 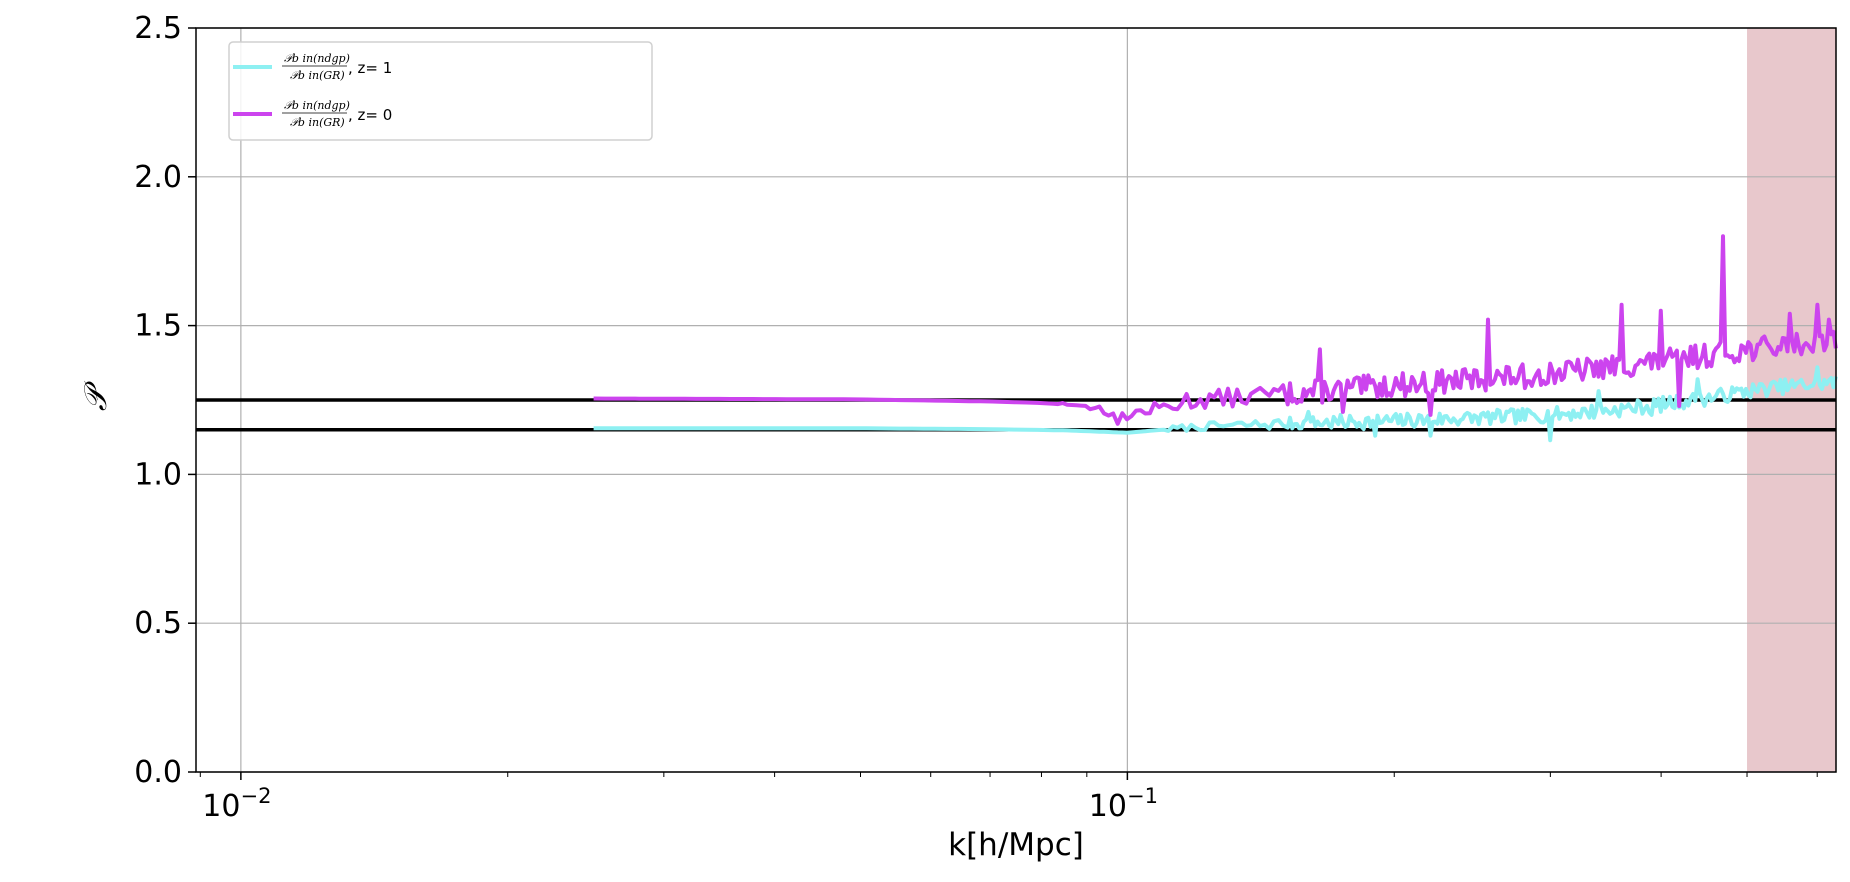 I want to click on legend-series-label: , z= 0, so click(x=370, y=115).